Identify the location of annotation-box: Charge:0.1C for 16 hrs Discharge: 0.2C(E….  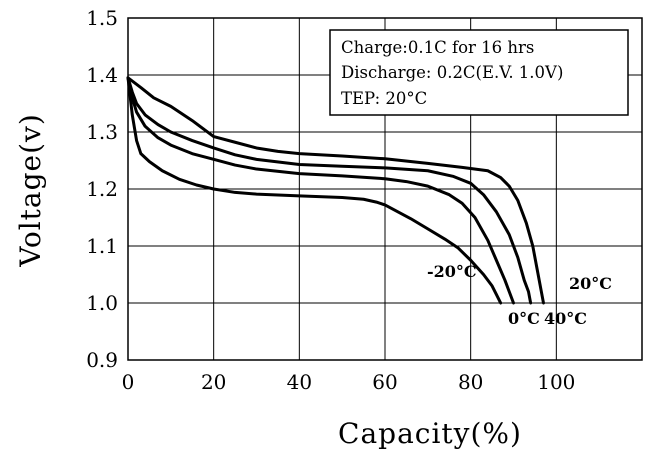
(479, 72).